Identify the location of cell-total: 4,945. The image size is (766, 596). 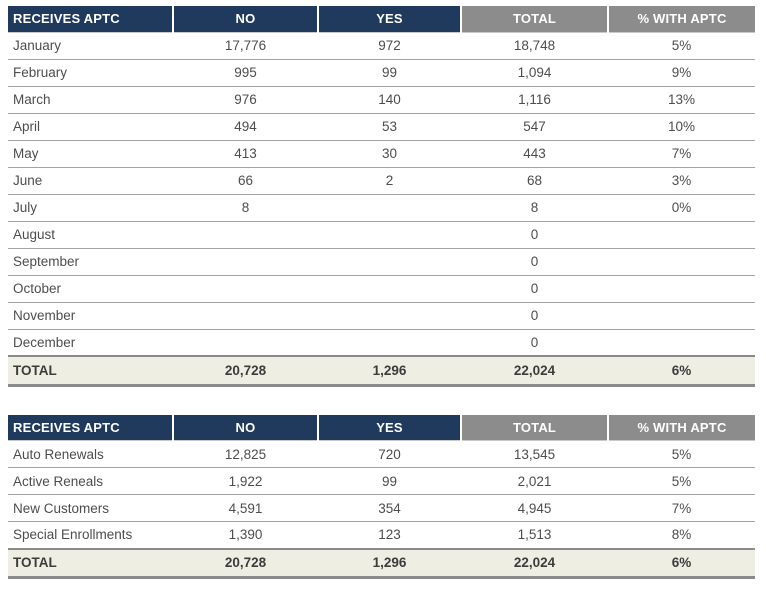
(534, 508).